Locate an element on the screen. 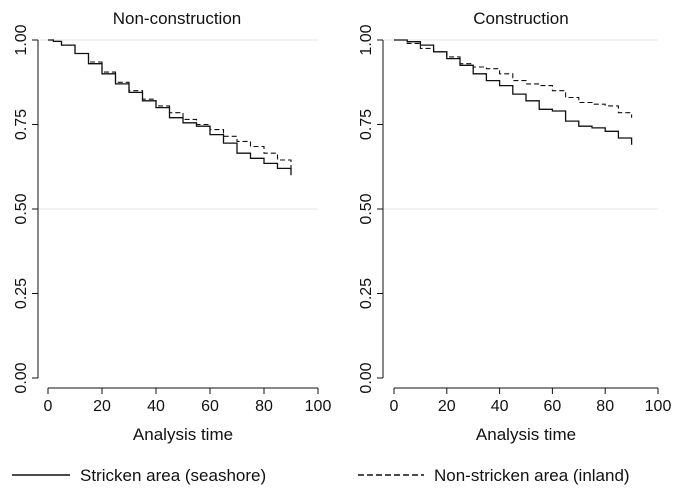 The image size is (678, 495). legend-label: Non-stricken area (inland) is located at coordinates (532, 475).